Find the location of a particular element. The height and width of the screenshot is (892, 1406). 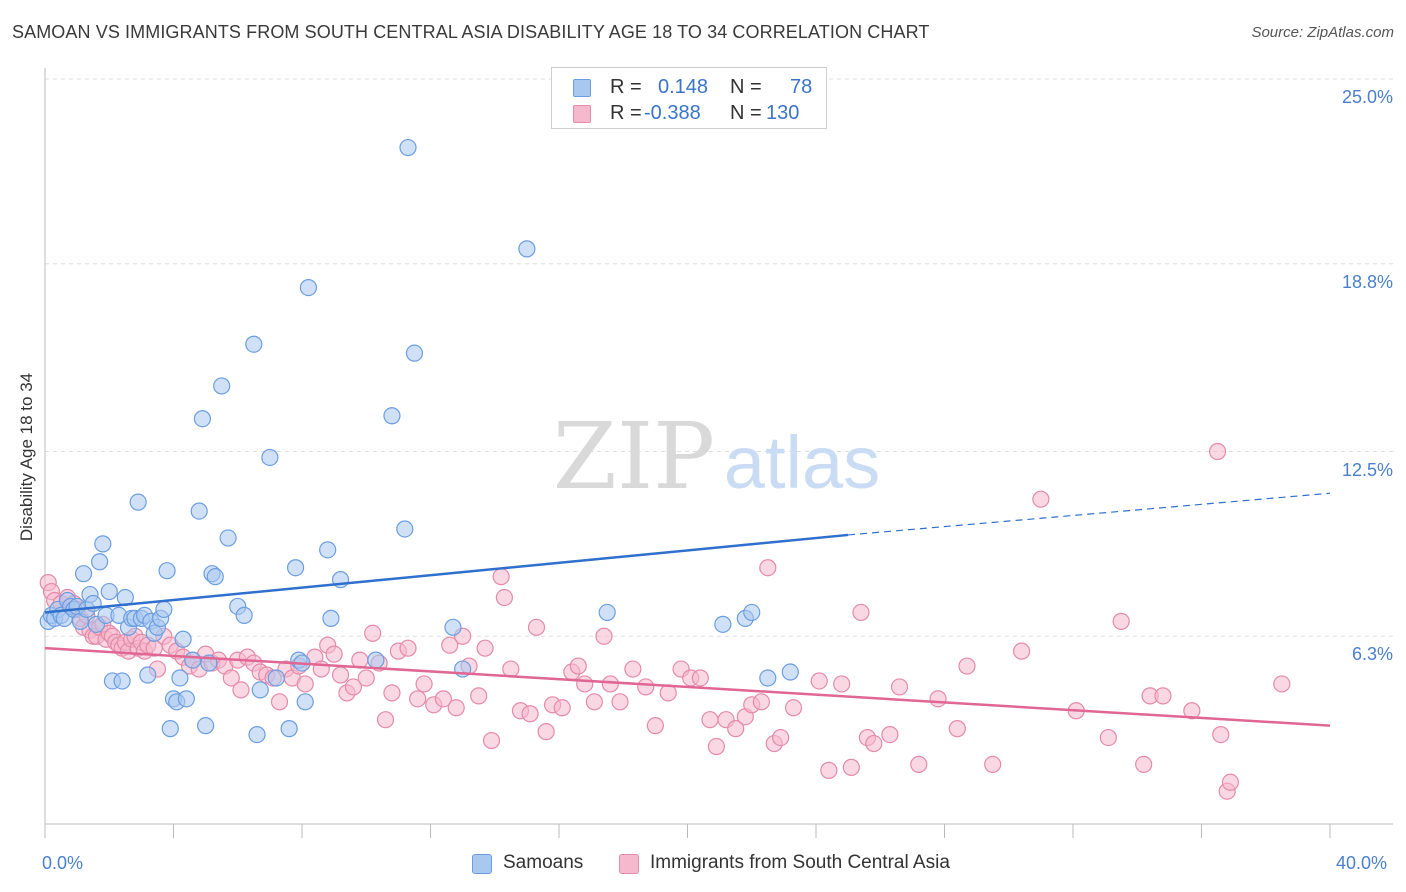

watermark-zip: ZIP is located at coordinates (634, 456).